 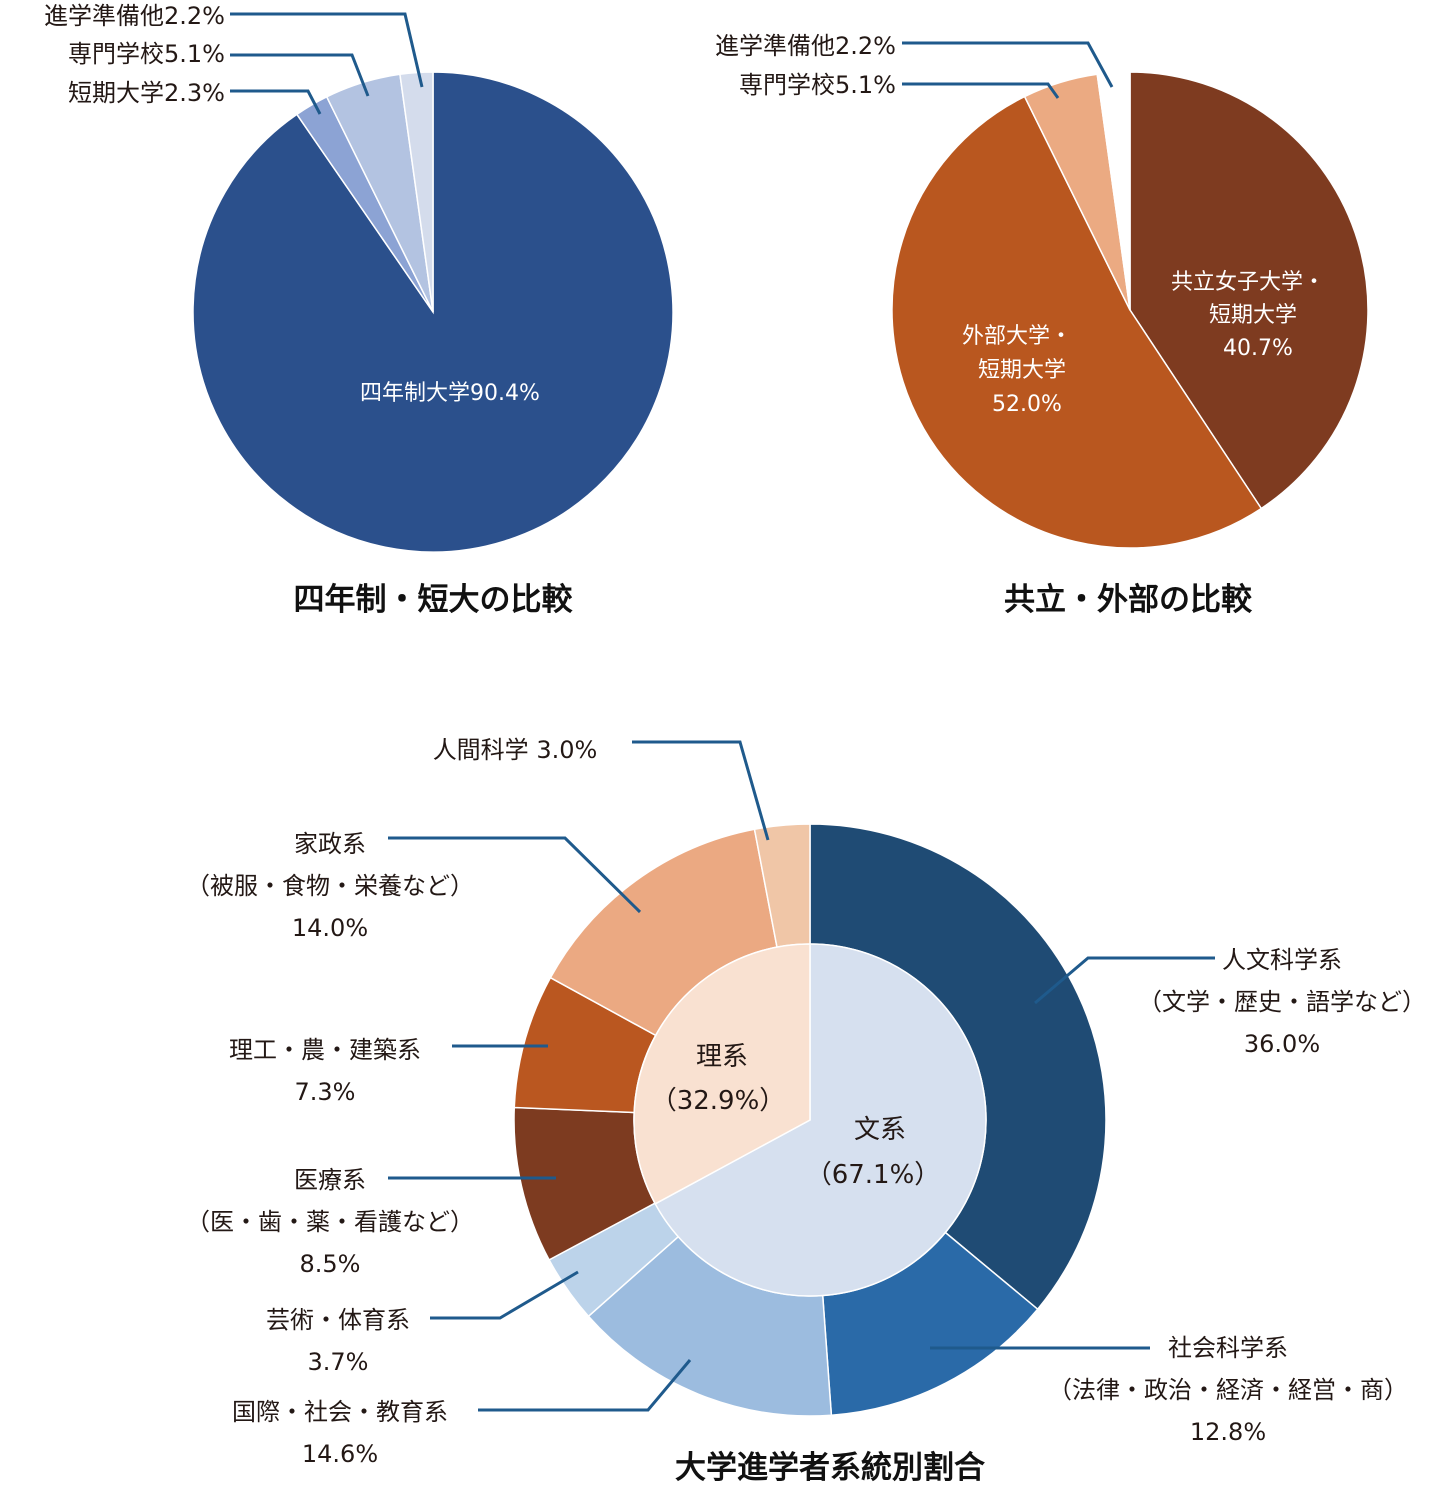 What do you see at coordinates (1228, 1390) in the screenshot?
I see `donut-outer-label-1-line-1: （法律・政治・経済・経営・商）` at bounding box center [1228, 1390].